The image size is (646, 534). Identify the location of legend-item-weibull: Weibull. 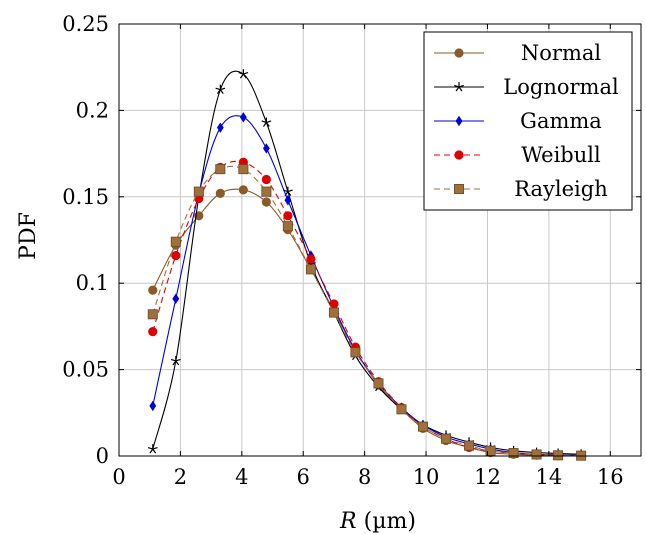
(517, 155).